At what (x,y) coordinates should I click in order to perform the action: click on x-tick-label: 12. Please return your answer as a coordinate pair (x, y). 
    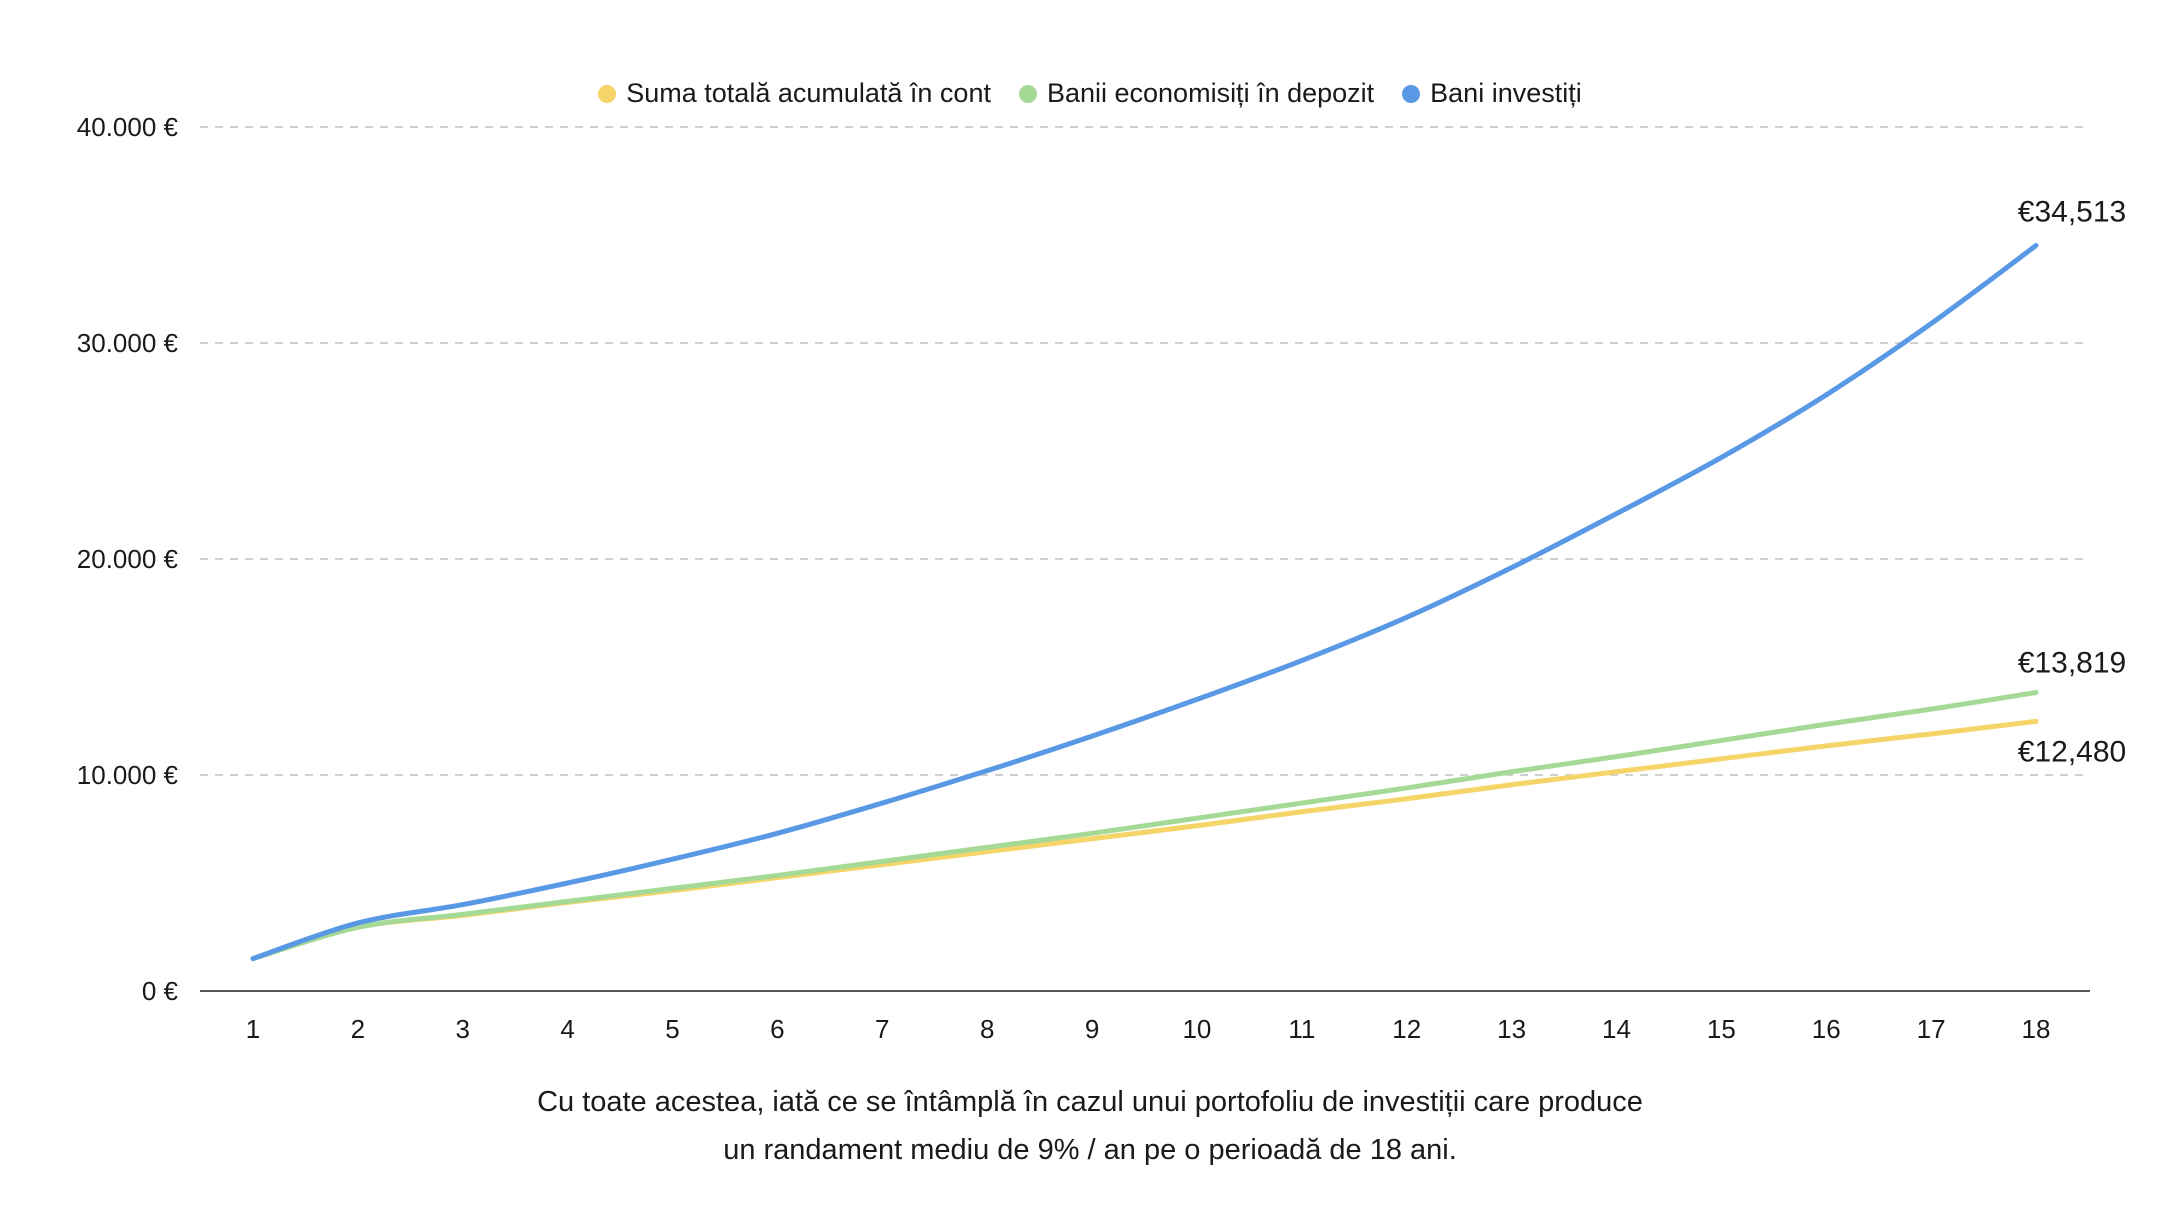
    Looking at the image, I should click on (1406, 1029).